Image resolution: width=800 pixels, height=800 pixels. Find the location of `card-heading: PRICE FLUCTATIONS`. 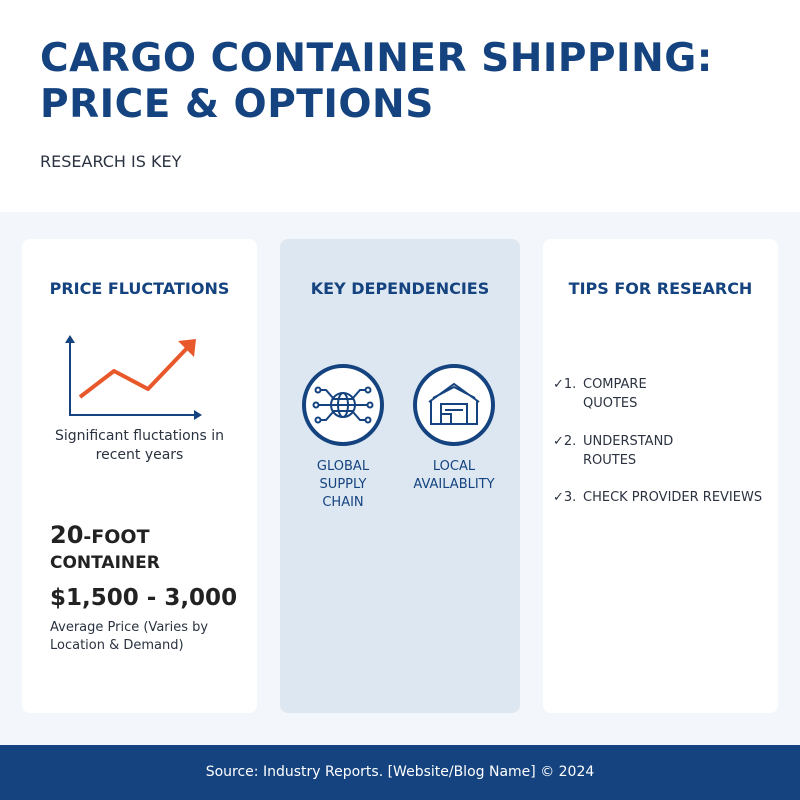

card-heading: PRICE FLUCTATIONS is located at coordinates (139, 288).